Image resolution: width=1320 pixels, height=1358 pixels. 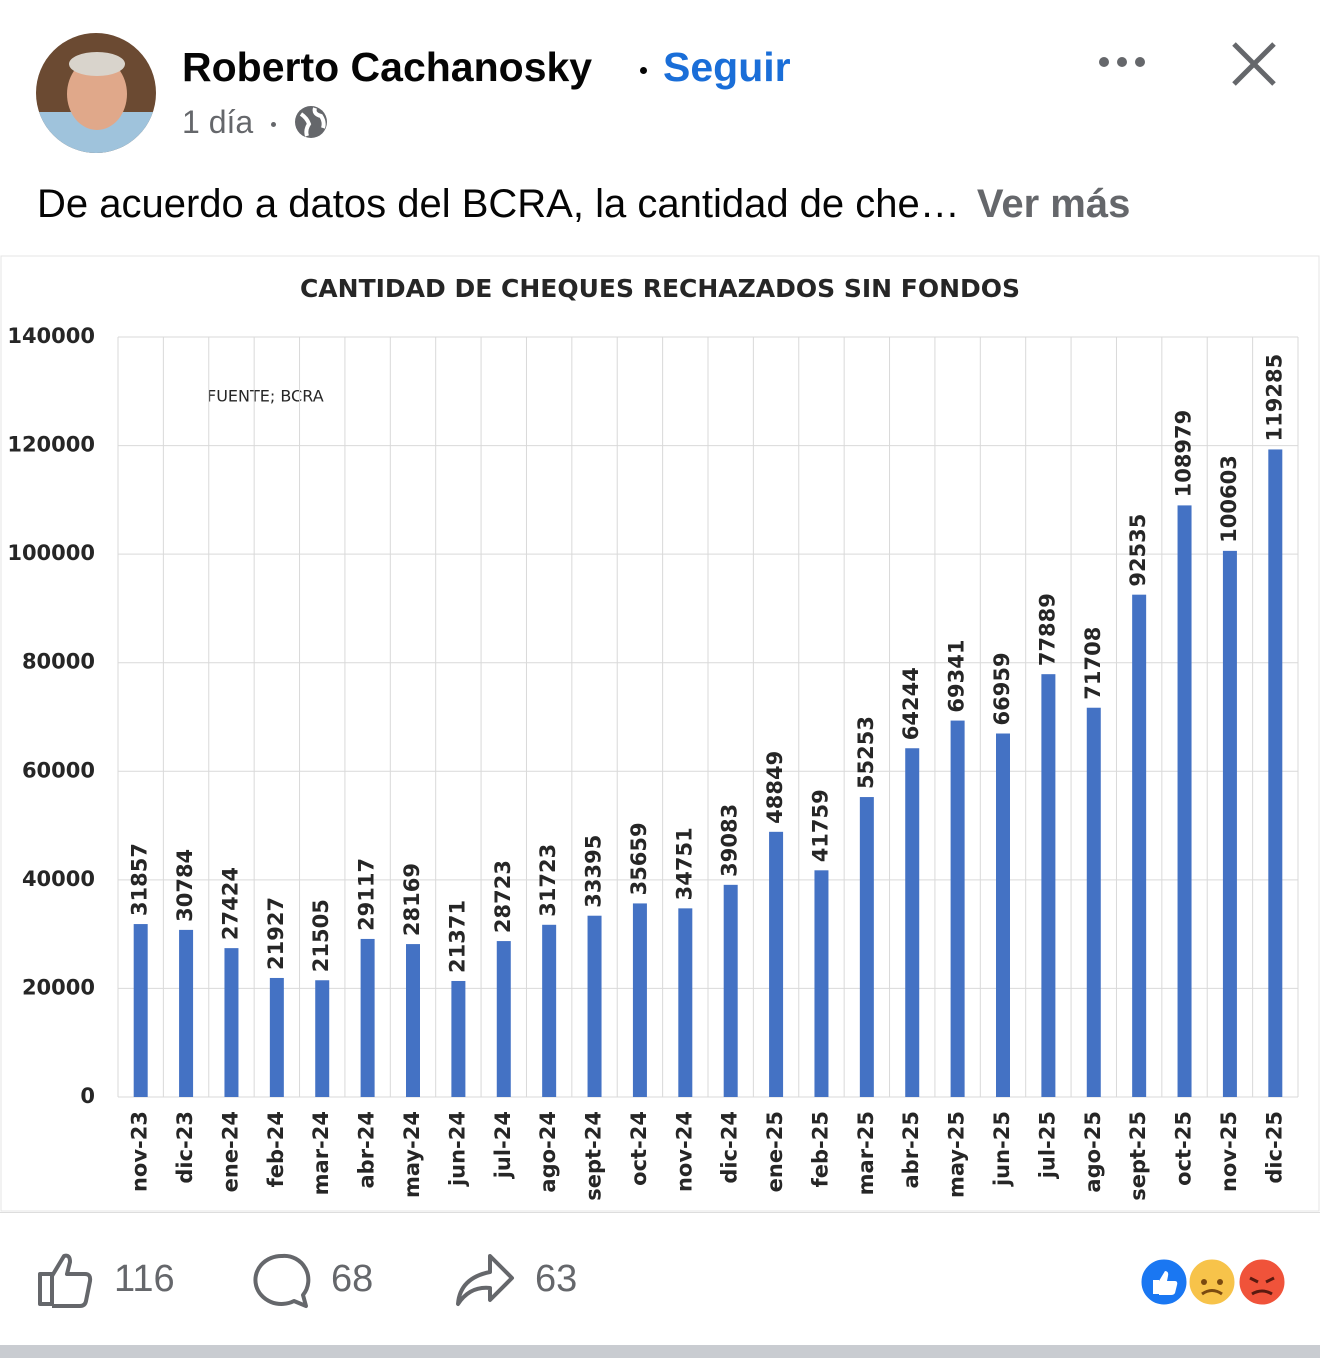 I want to click on data-label: 119285, so click(x=1274, y=398).